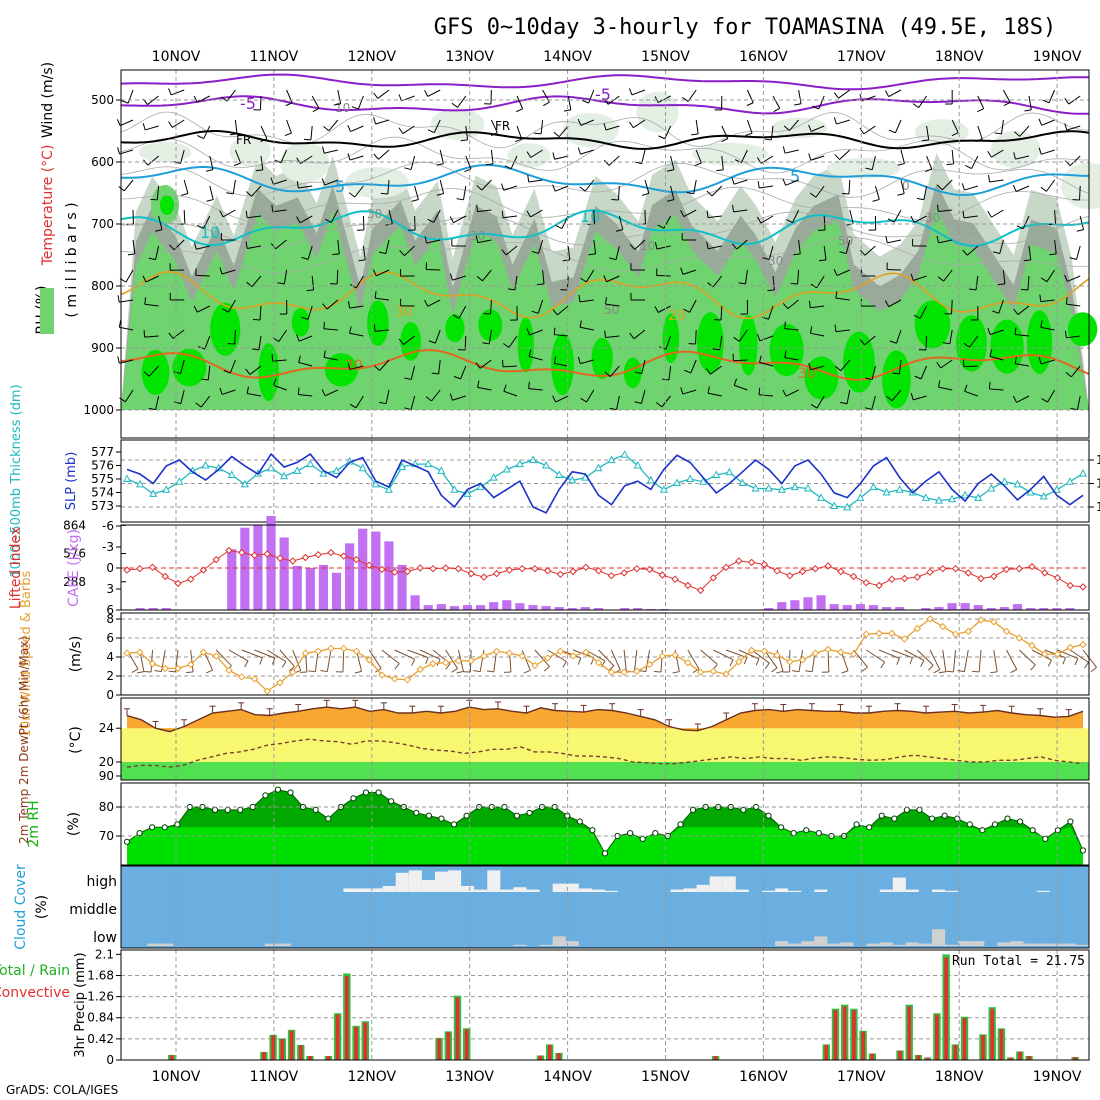 This screenshot has height=1100, width=1100. I want to click on precip-tick-label: 1.68, so click(100, 975).